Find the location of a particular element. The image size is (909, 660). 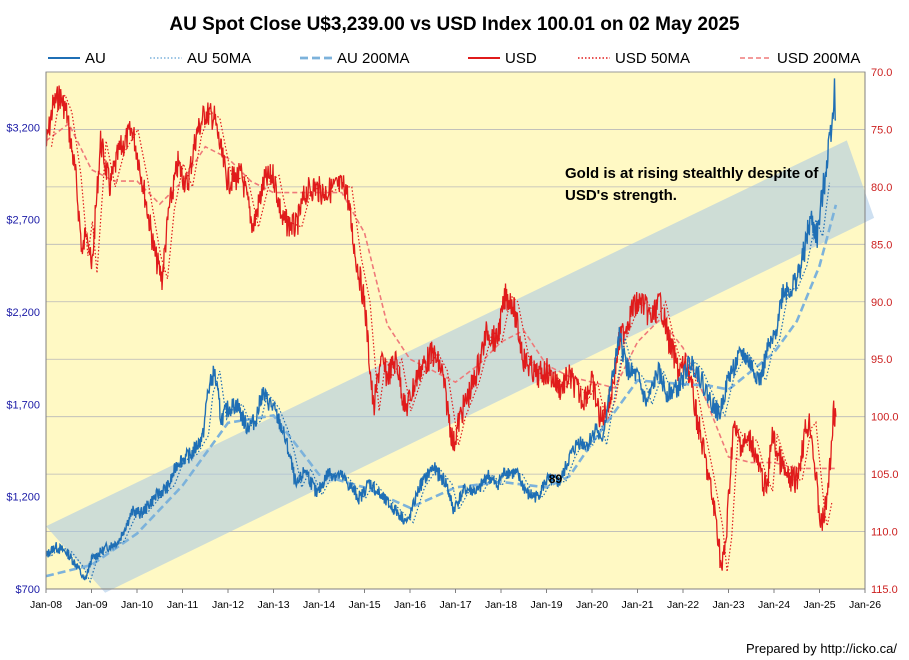

left-tick-label: $700 is located at coordinates (28, 590).